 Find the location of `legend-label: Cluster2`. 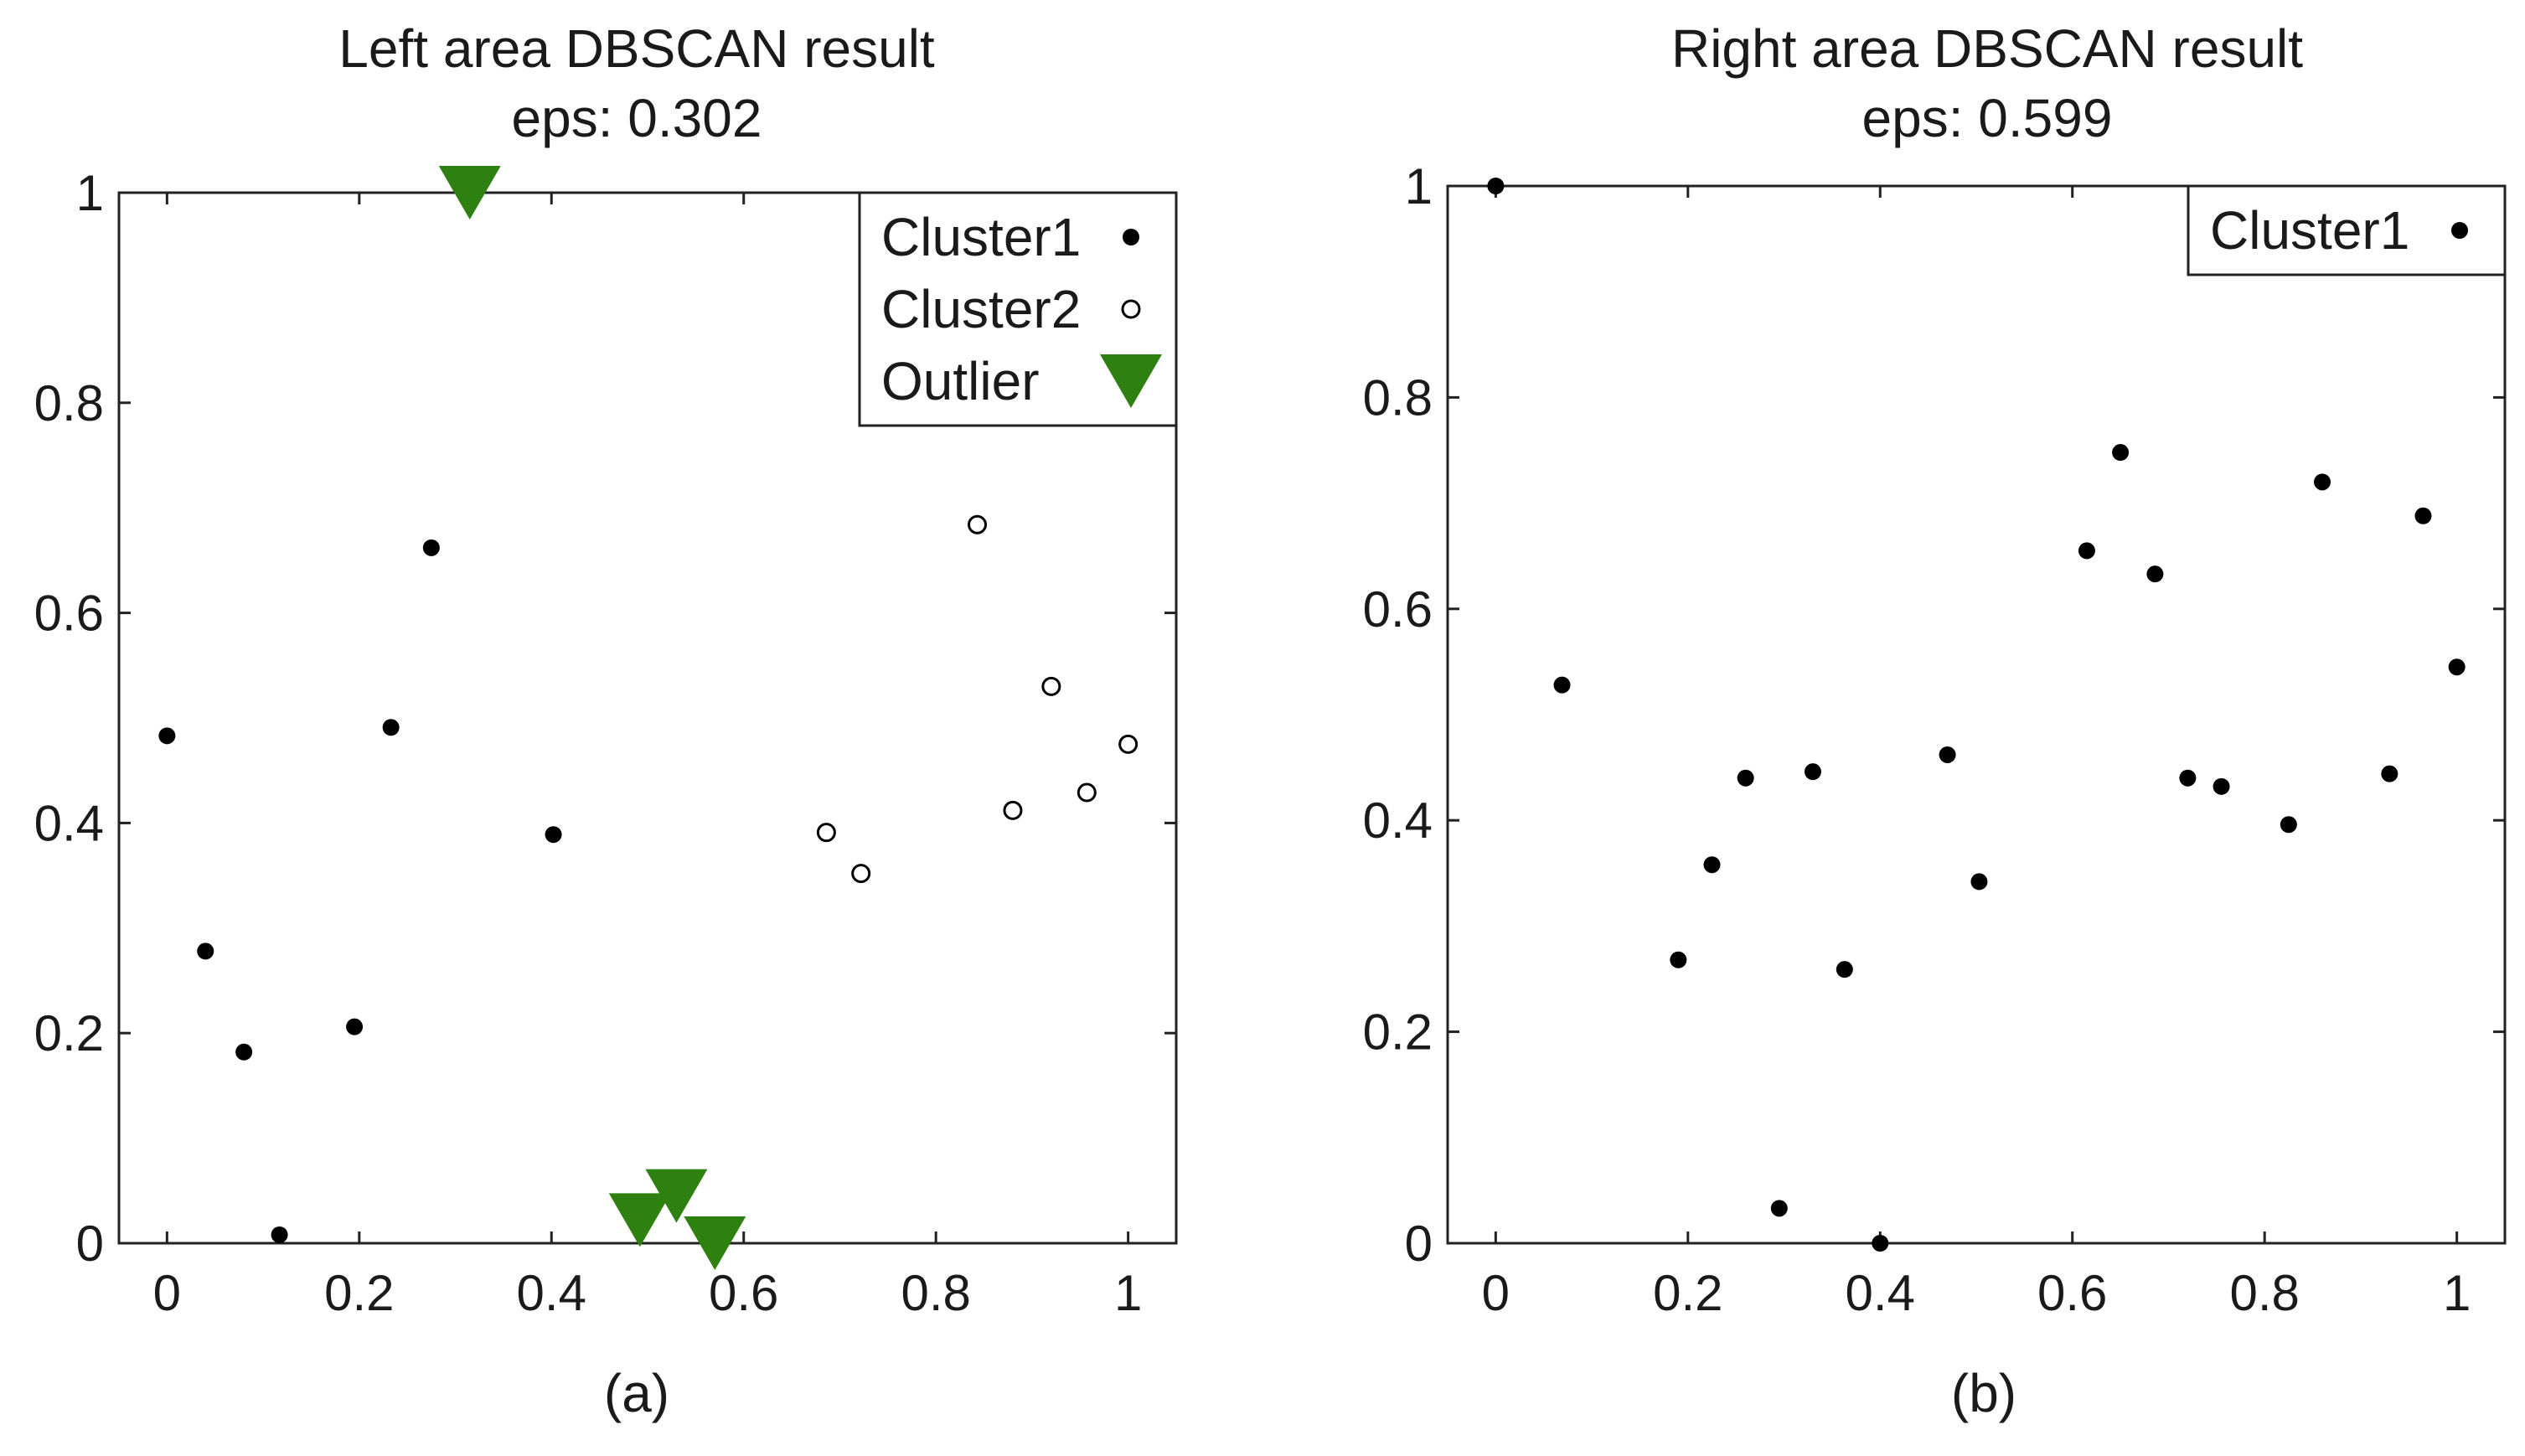

legend-label: Cluster2 is located at coordinates (981, 309).